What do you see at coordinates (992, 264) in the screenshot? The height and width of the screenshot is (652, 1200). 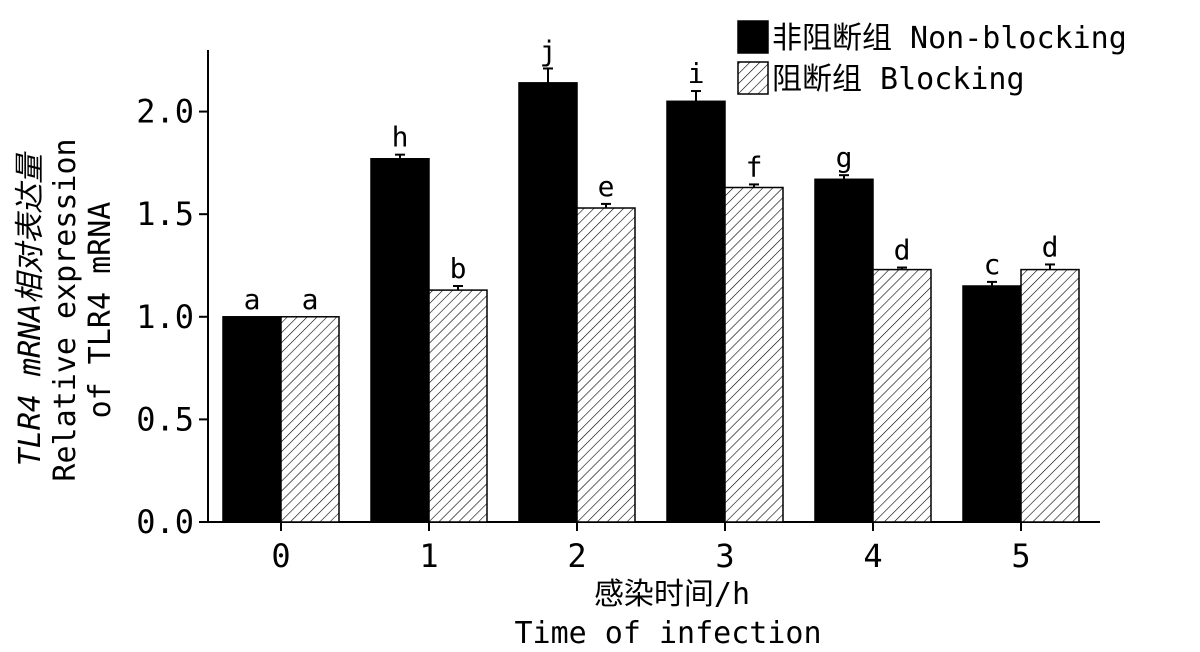 I see `significance-label-non-blocking: c` at bounding box center [992, 264].